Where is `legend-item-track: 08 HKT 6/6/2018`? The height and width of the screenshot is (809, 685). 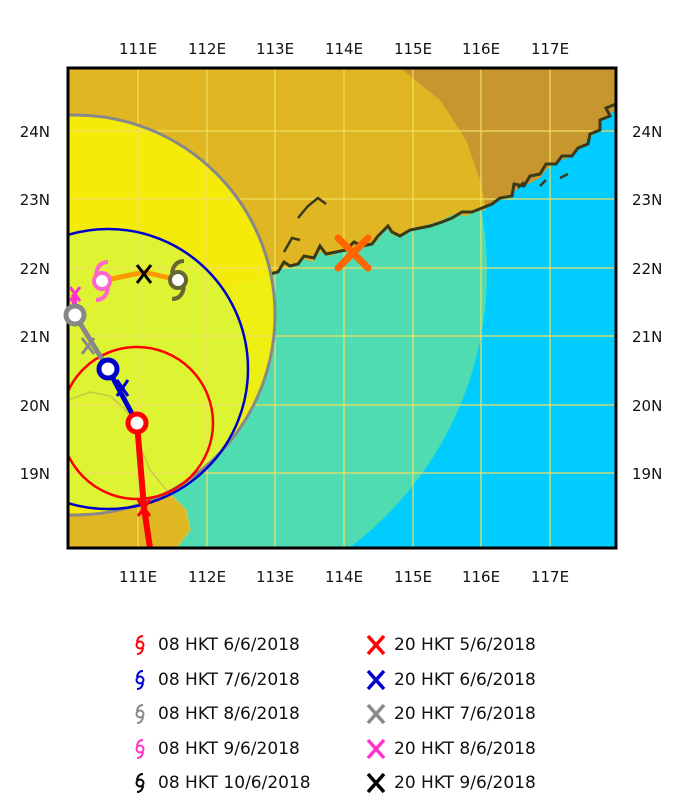 legend-item-track: 08 HKT 6/6/2018 is located at coordinates (214, 645).